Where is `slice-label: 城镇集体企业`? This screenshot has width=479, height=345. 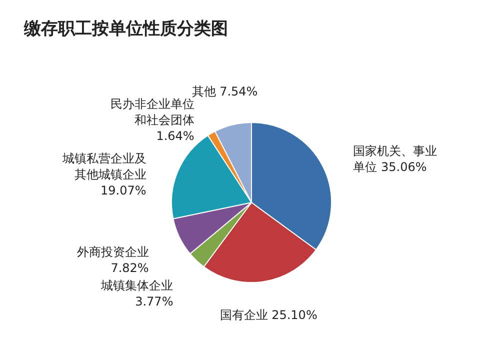 slice-label: 城镇集体企业 is located at coordinates (137, 285).